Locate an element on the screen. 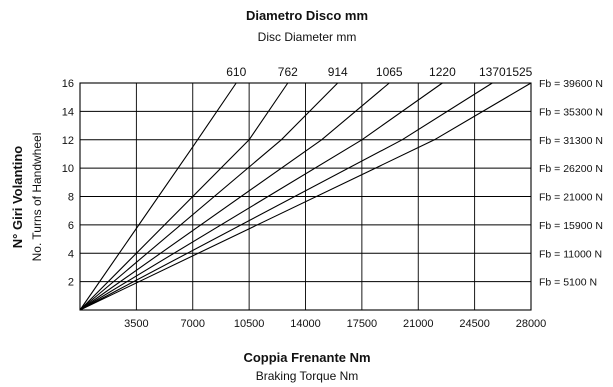 The height and width of the screenshot is (387, 613). series-label: 1220 is located at coordinates (442, 72).